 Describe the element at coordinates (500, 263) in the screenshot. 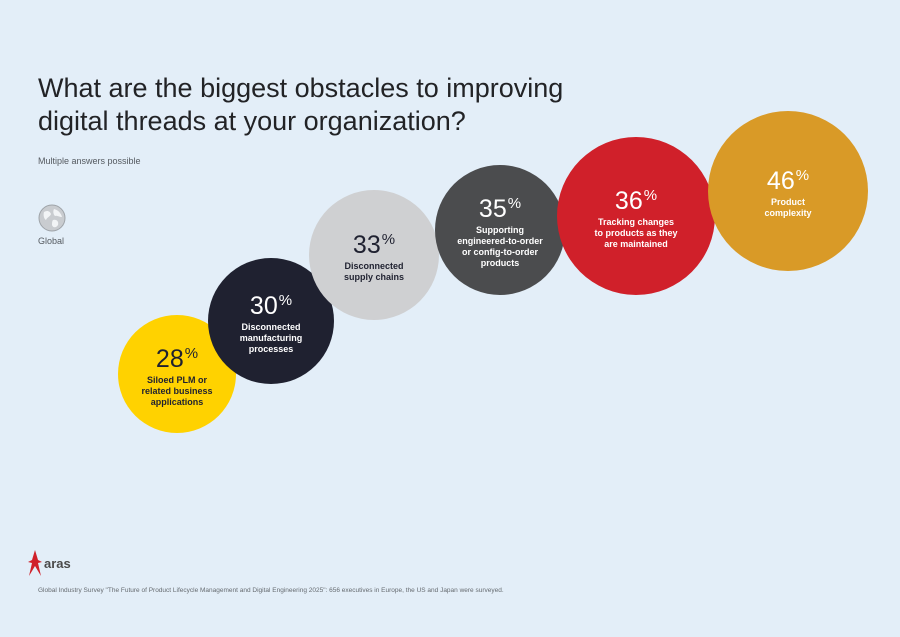

I see `bubble-label-line: products` at that location.